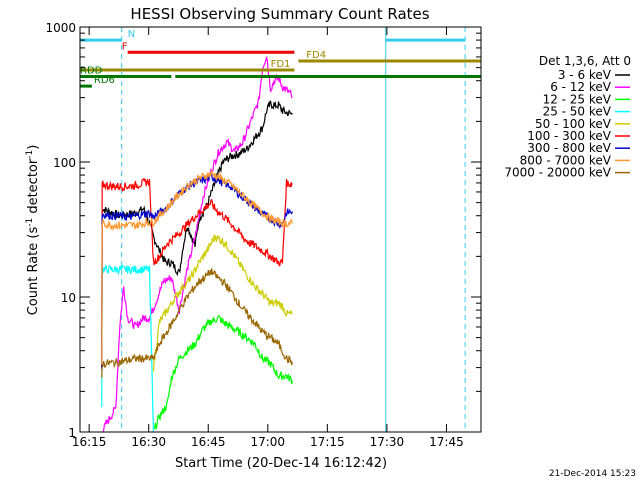 The width and height of the screenshot is (640, 480). I want to click on y-tick-label-3: 1000, so click(60, 28).